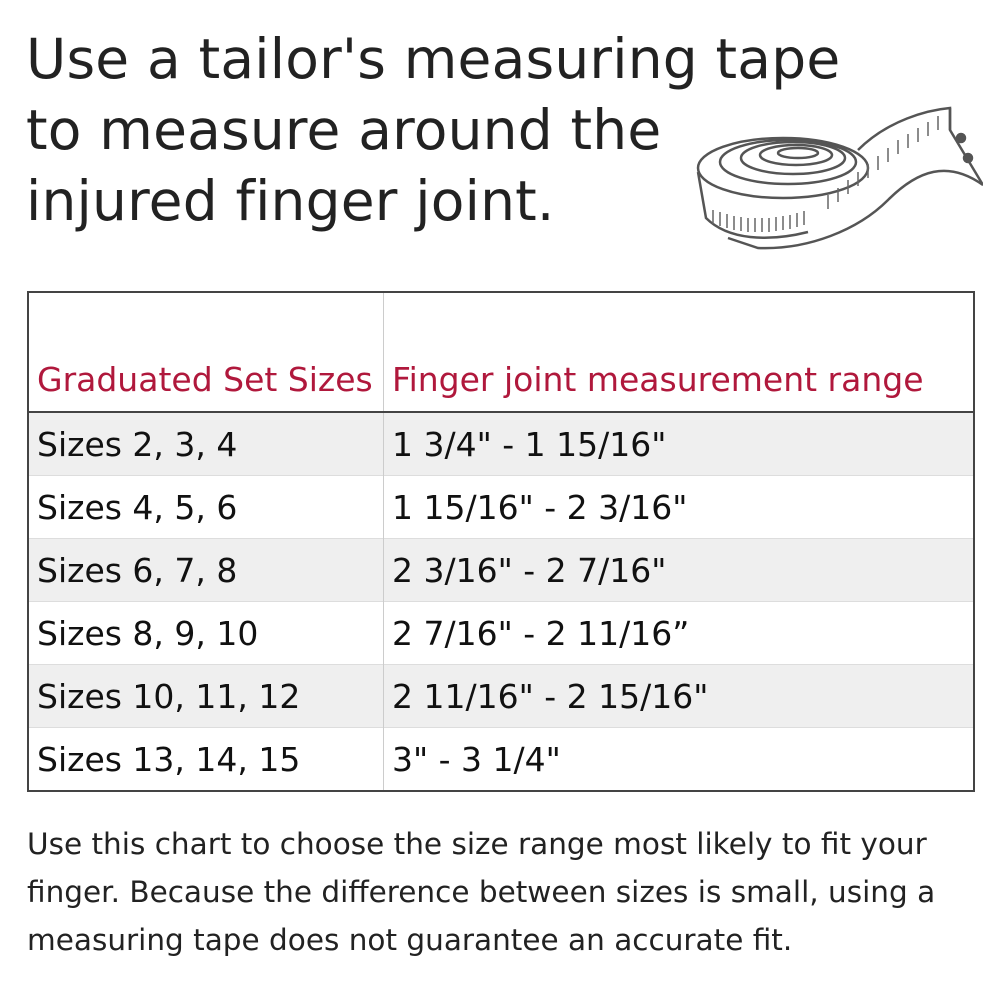  What do you see at coordinates (206, 443) in the screenshot?
I see `sizes-cell: Sizes 2, 3, 4` at bounding box center [206, 443].